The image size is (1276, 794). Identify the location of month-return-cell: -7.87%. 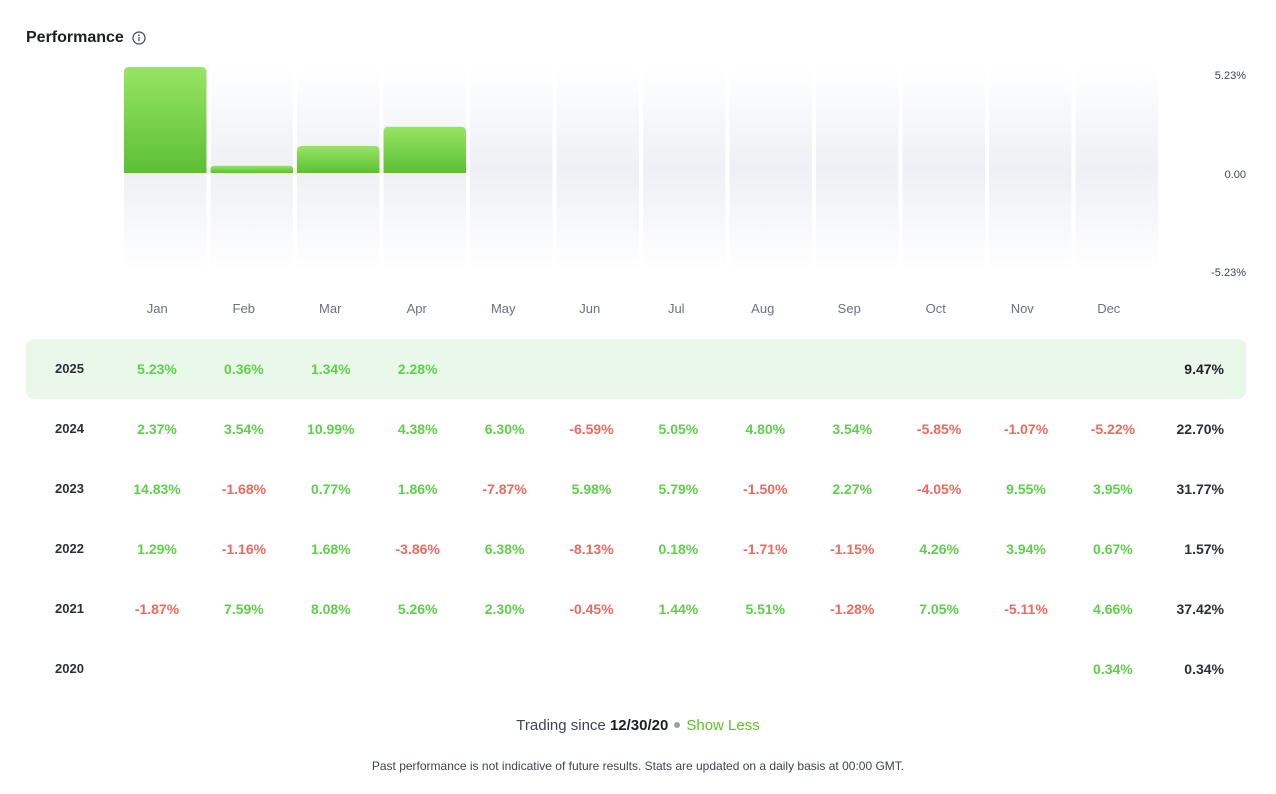
(504, 489).